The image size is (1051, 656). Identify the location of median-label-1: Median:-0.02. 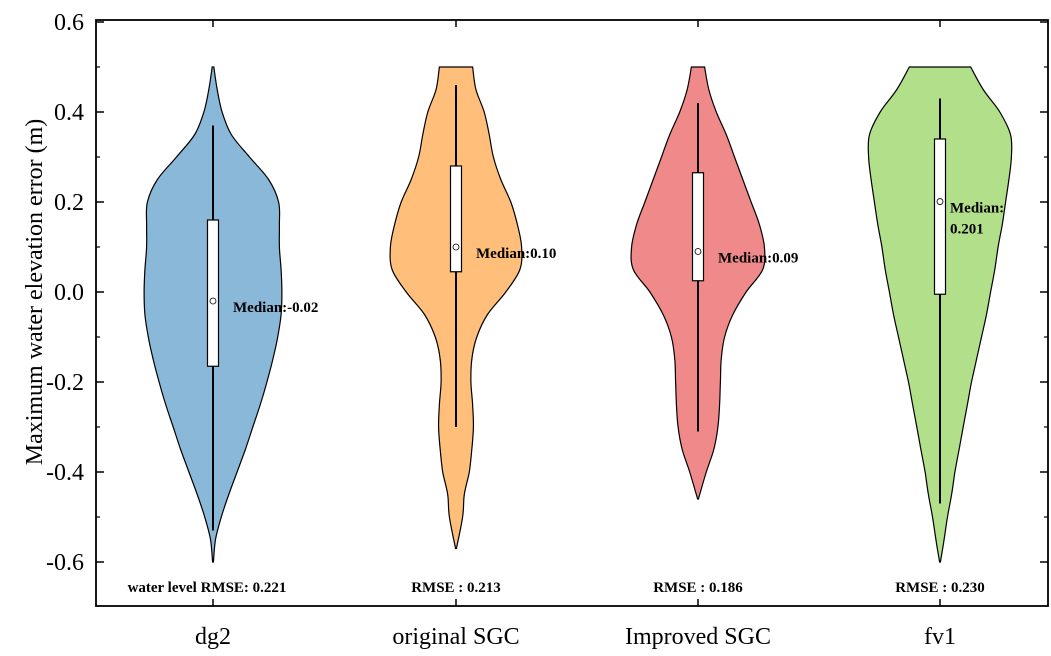
(275, 308).